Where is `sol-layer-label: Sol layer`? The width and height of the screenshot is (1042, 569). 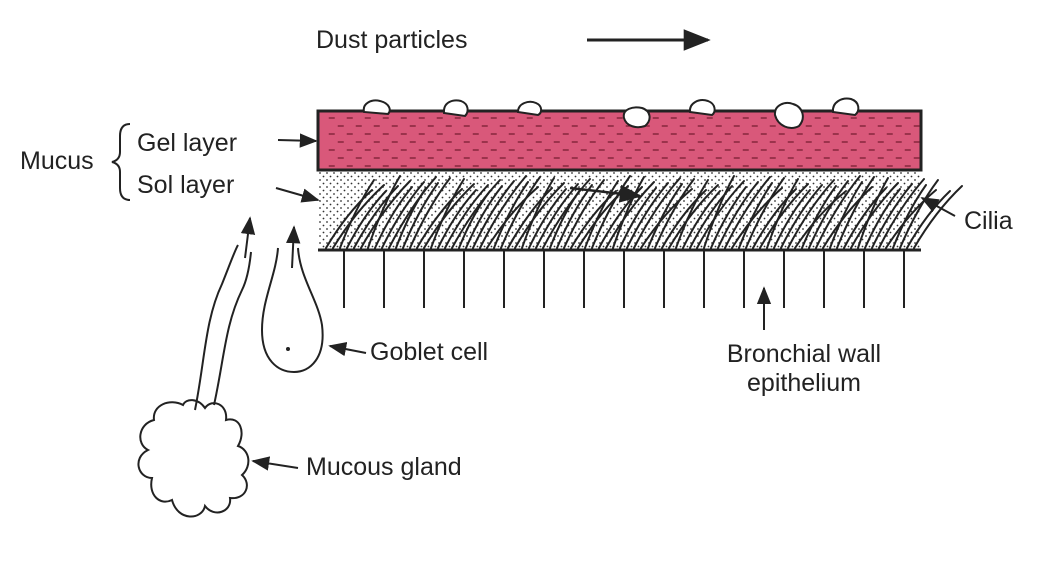
sol-layer-label: Sol layer is located at coordinates (186, 185).